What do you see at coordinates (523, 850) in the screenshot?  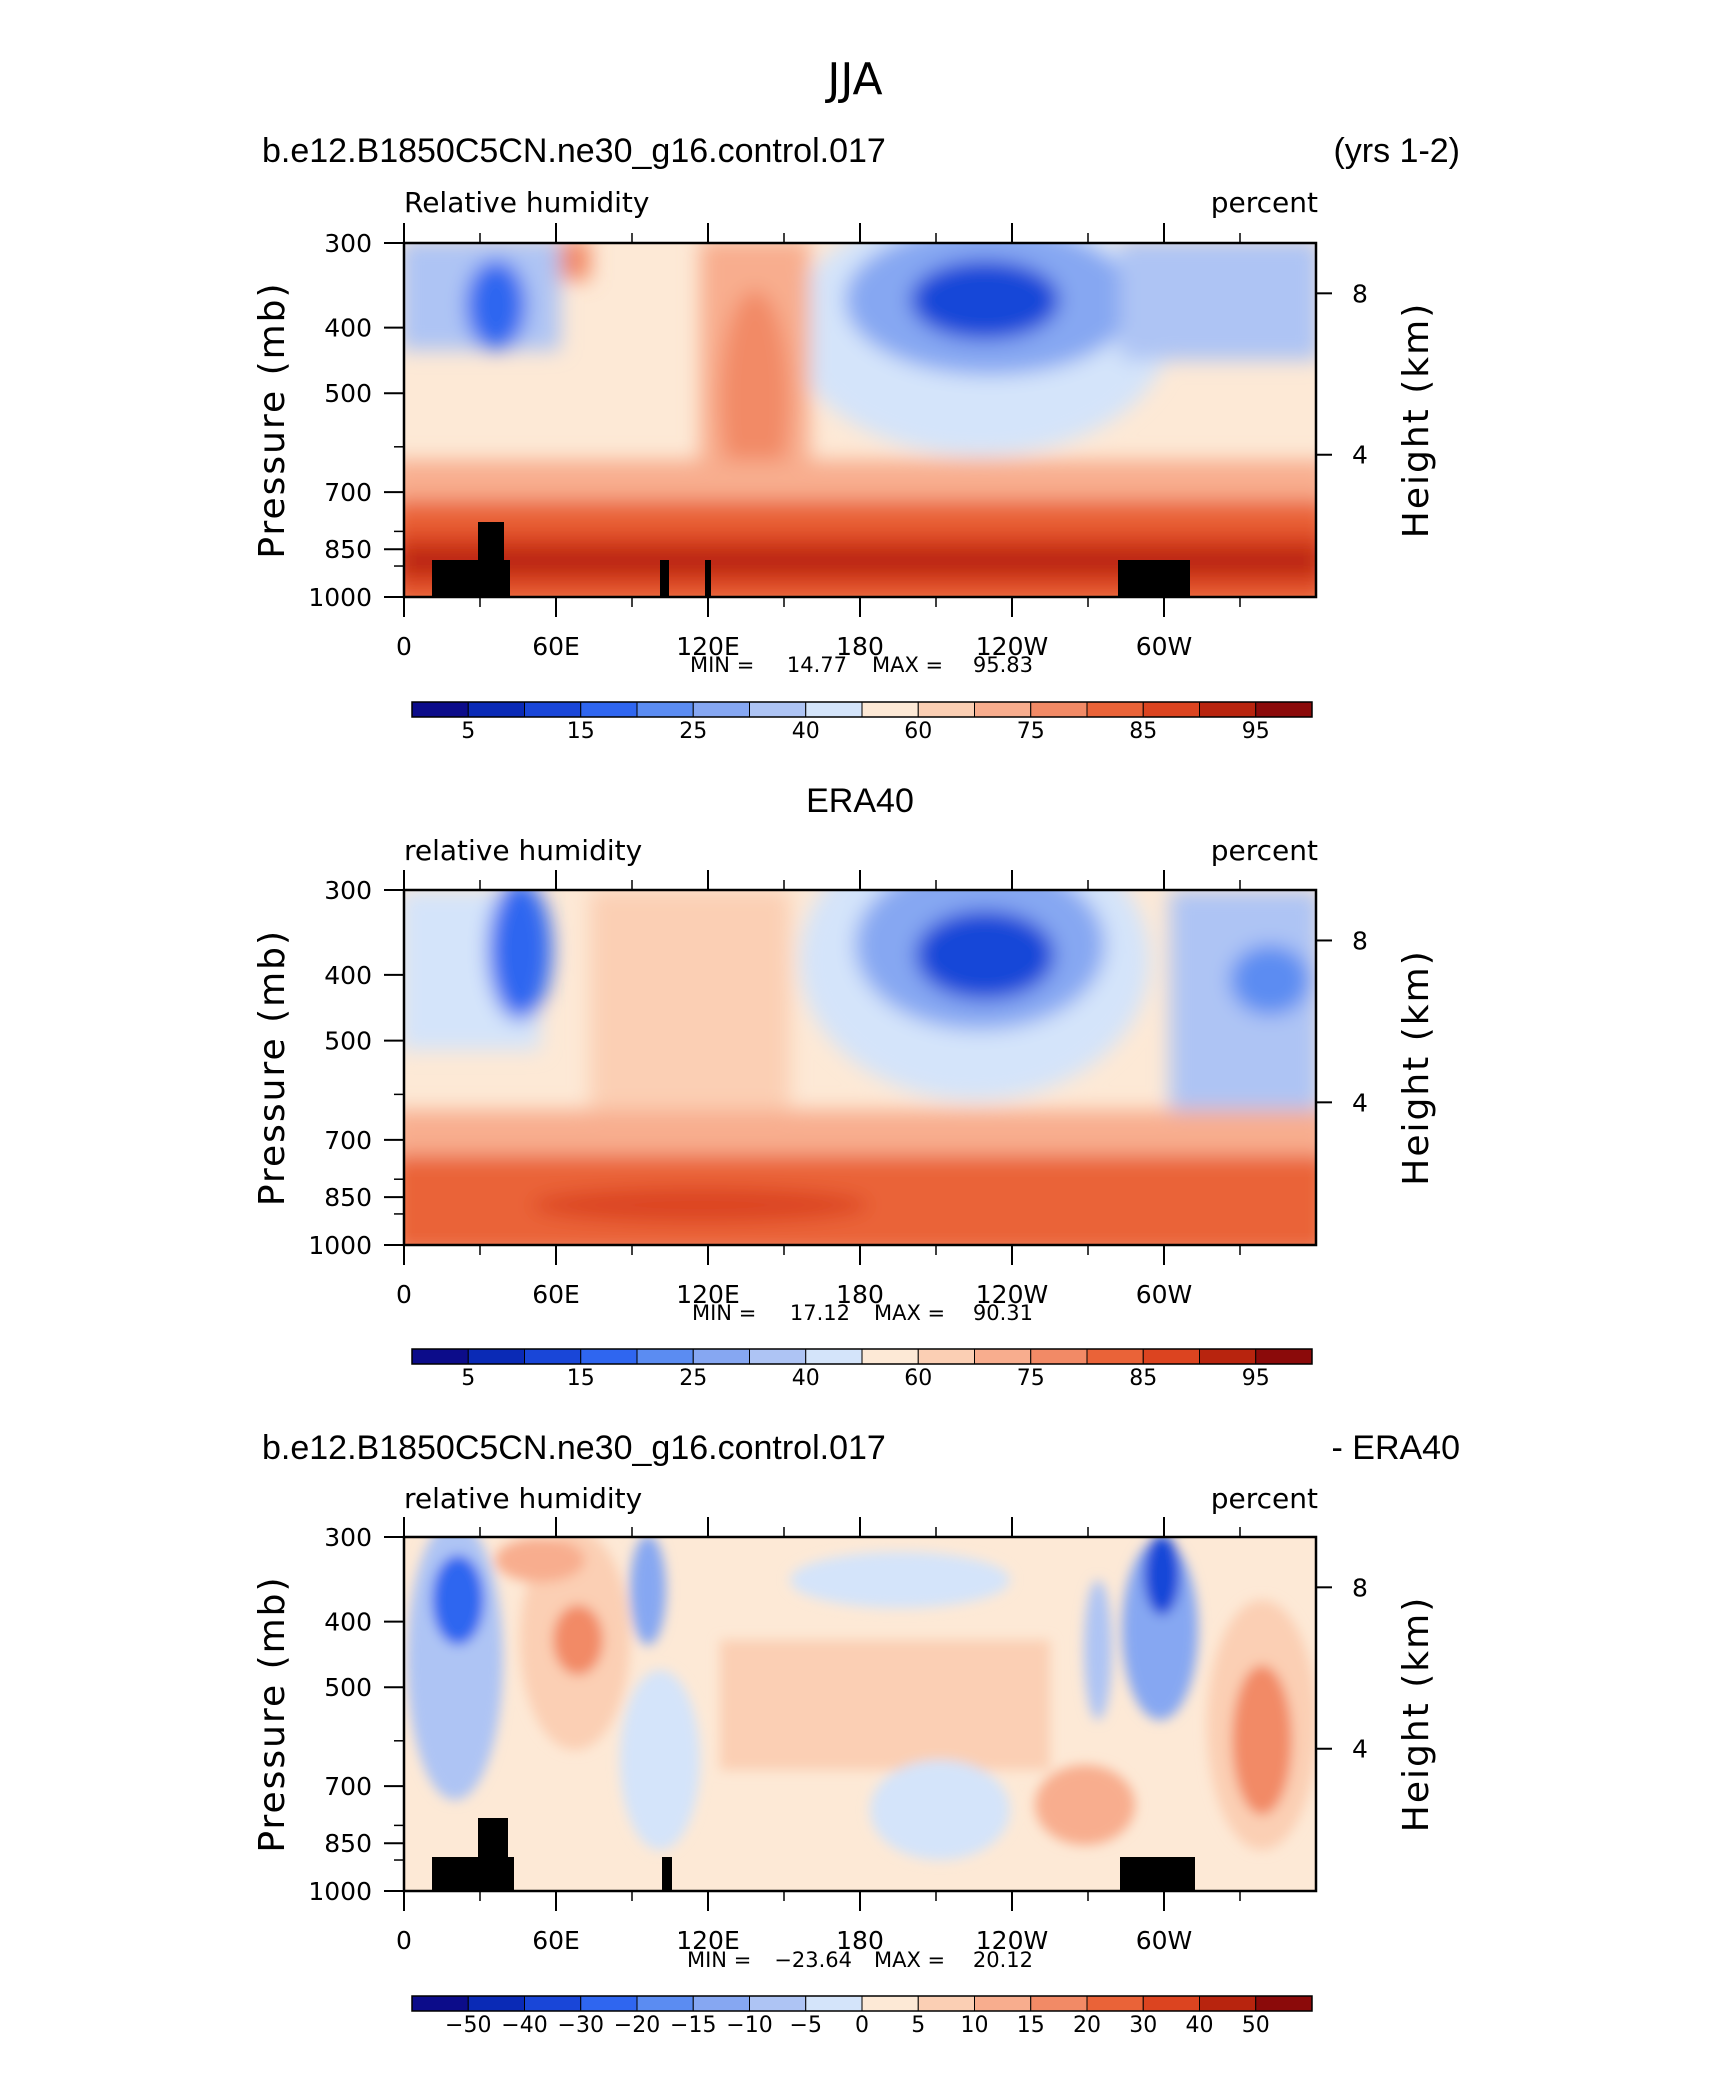 I see `panel-2-variable: relative humidity` at bounding box center [523, 850].